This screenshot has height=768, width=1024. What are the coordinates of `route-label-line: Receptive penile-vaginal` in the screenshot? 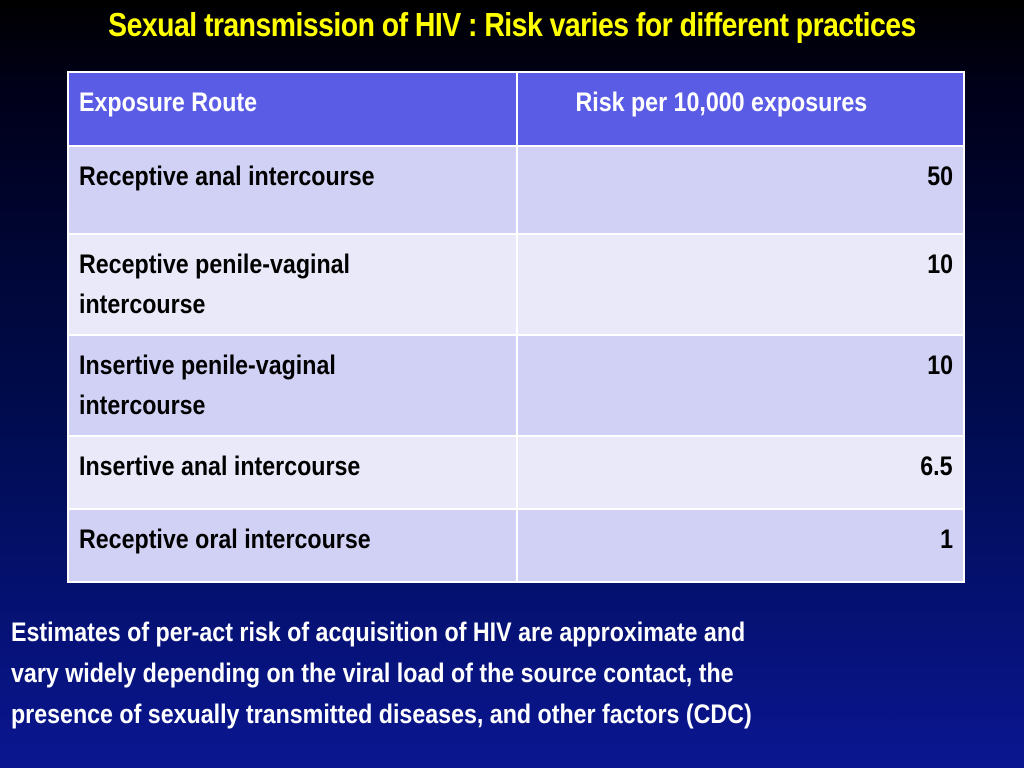 It's located at (215, 264).